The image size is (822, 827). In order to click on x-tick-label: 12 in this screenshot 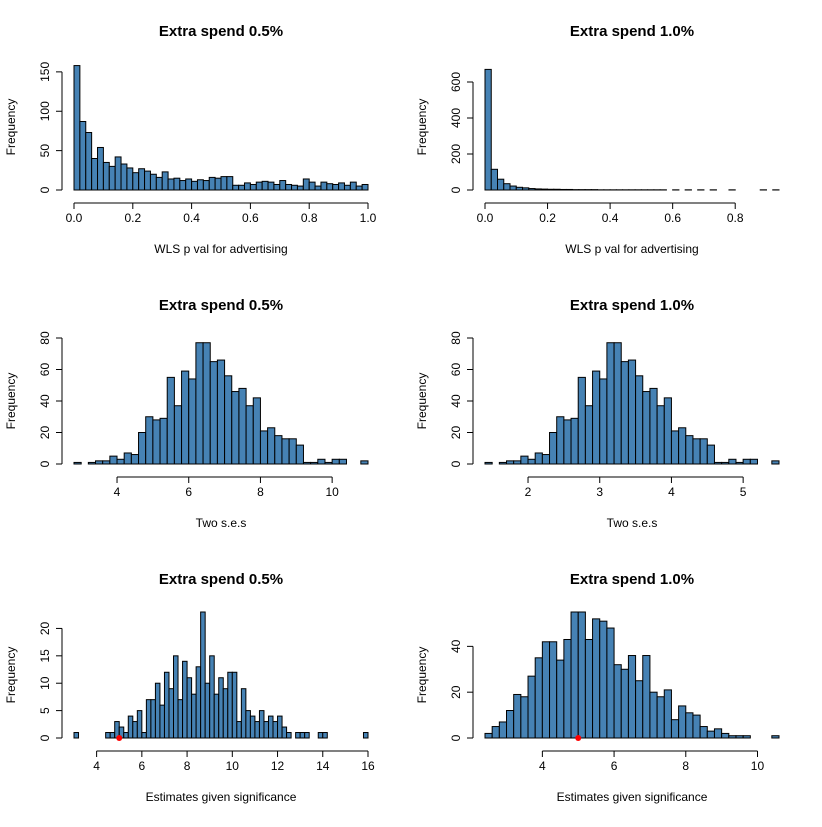, I will do `click(278, 766)`.